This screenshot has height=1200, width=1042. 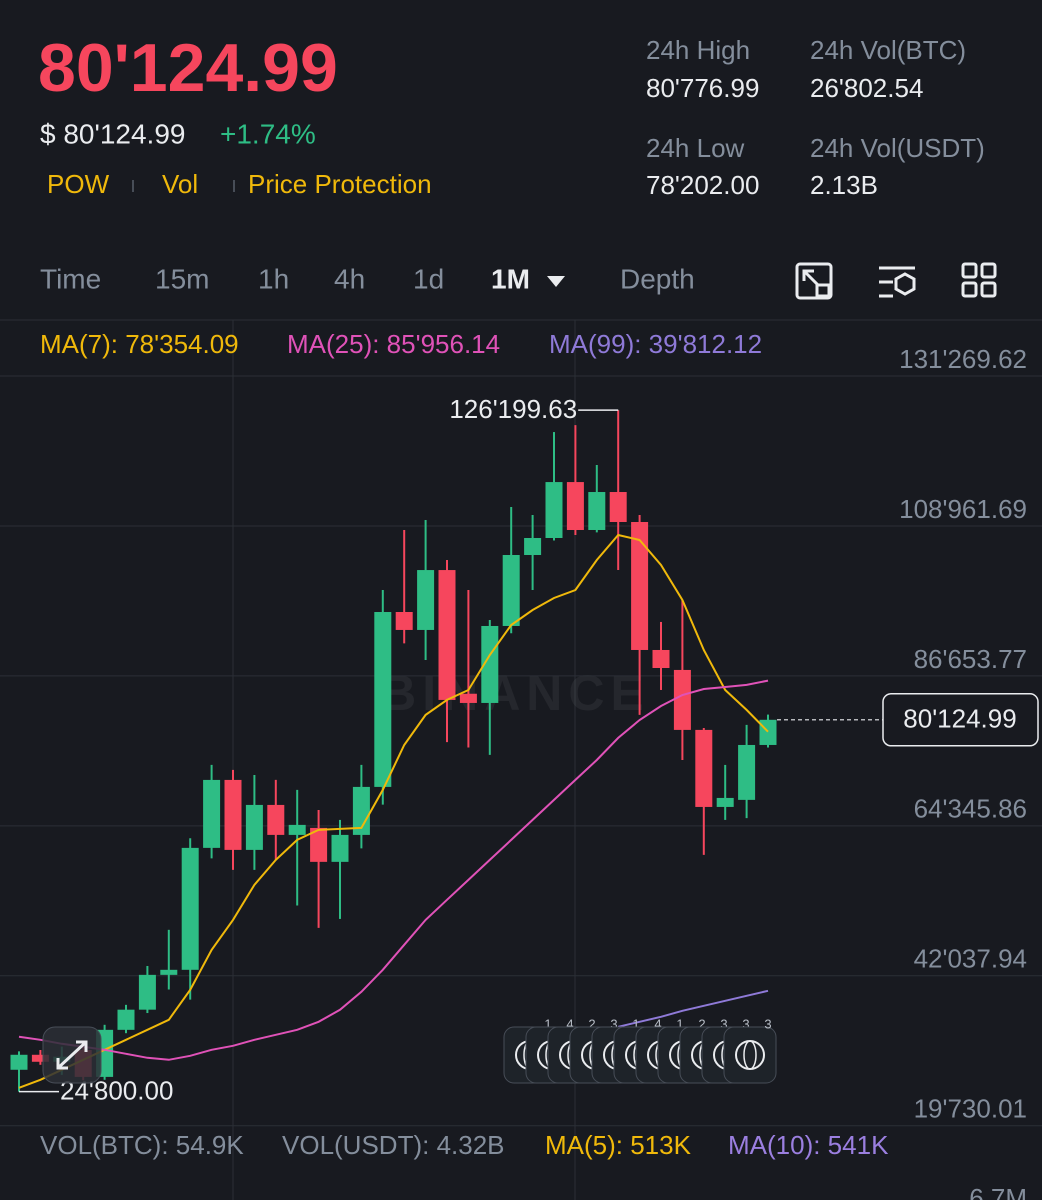 I want to click on expand-button, so click(x=72, y=1055).